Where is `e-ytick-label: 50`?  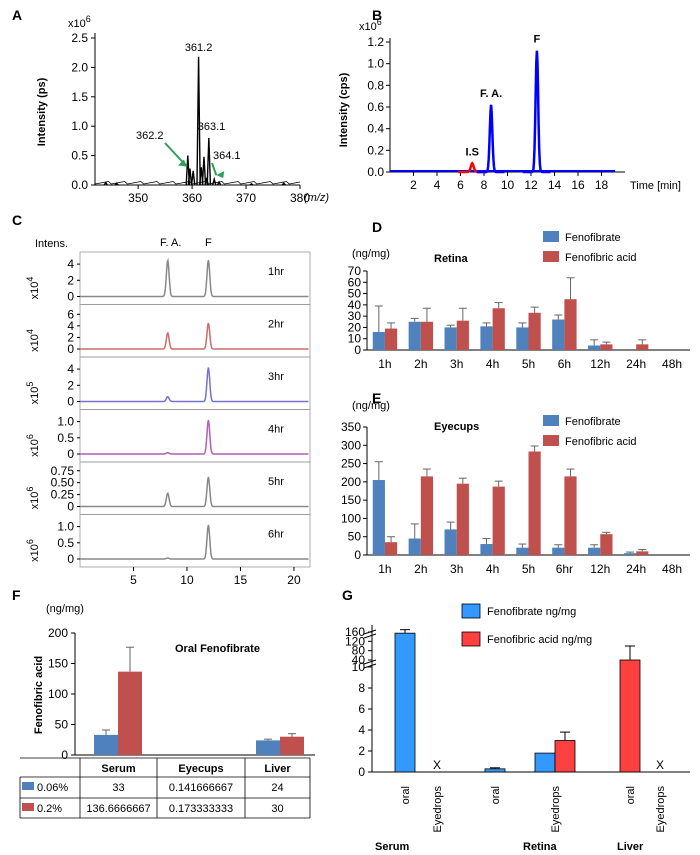 e-ytick-label: 50 is located at coordinates (355, 537).